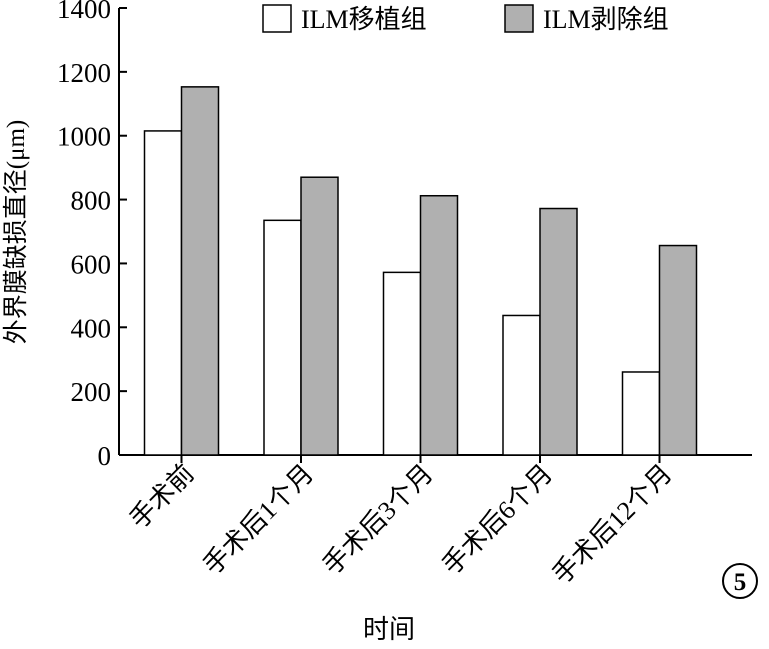  Describe the element at coordinates (162, 497) in the screenshot. I see `x-tick-label: 手术前` at that location.